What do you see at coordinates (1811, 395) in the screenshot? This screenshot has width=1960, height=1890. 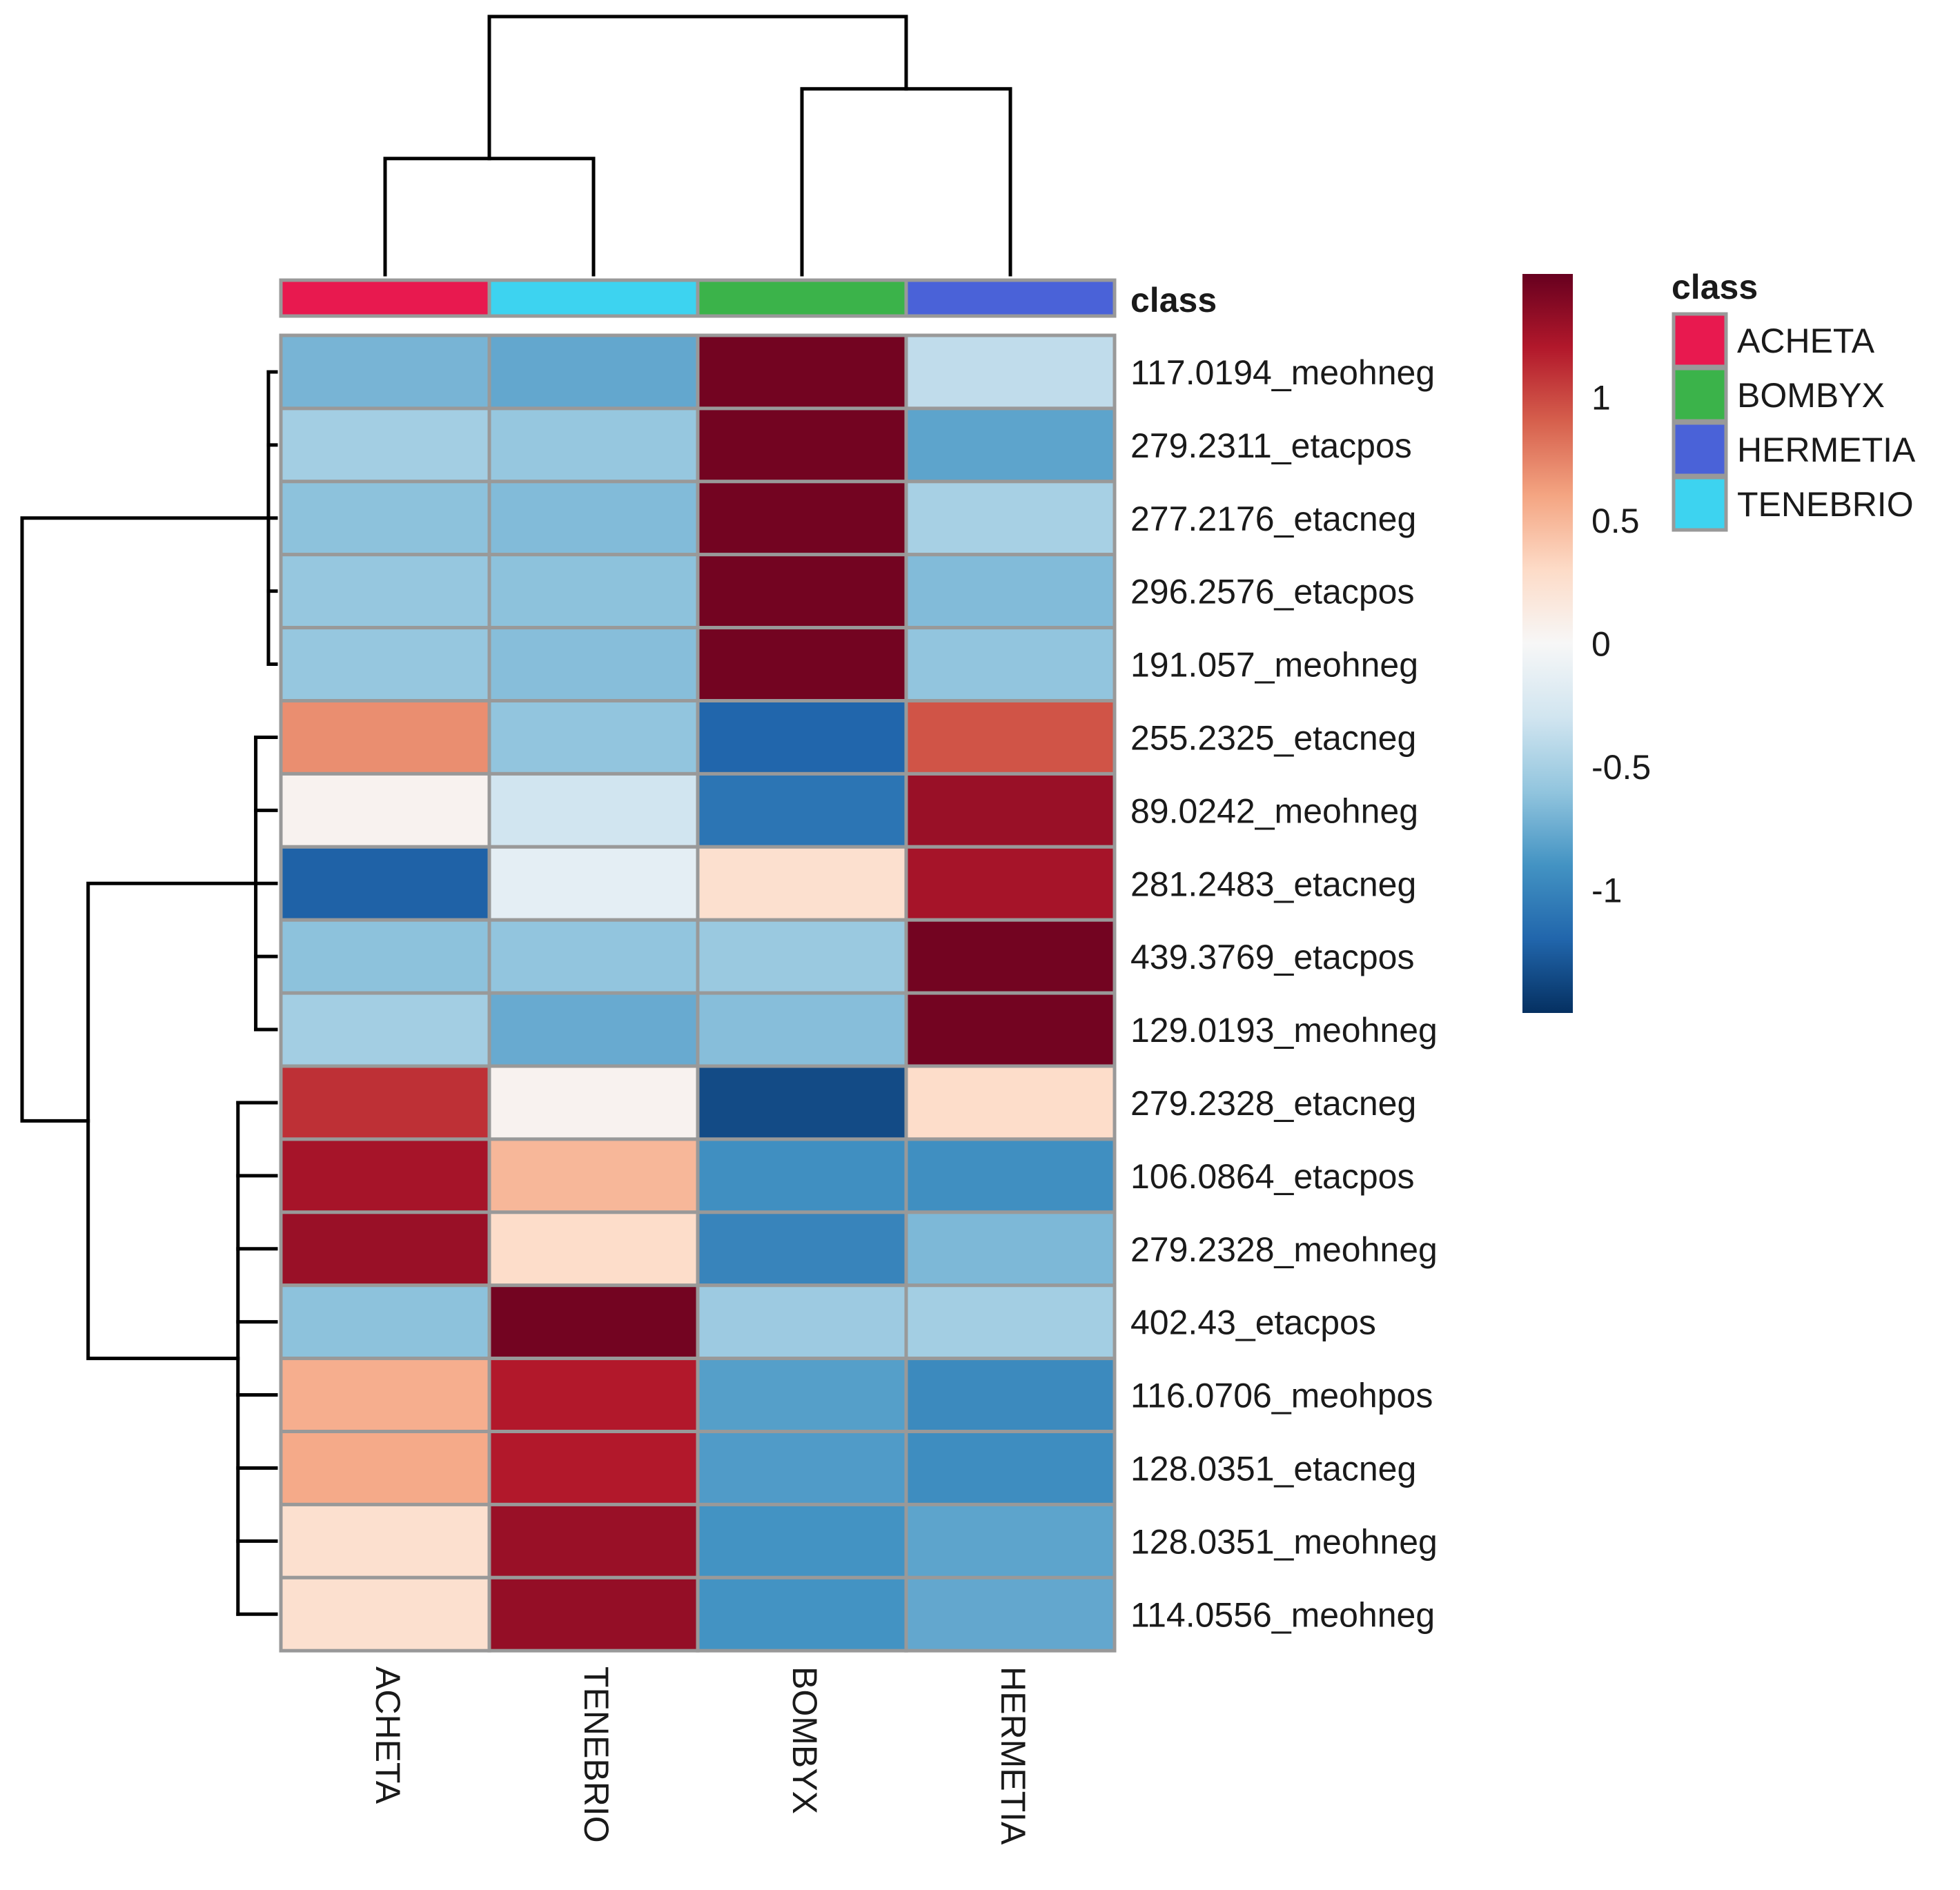 I see `legend-label: BOMBYX` at bounding box center [1811, 395].